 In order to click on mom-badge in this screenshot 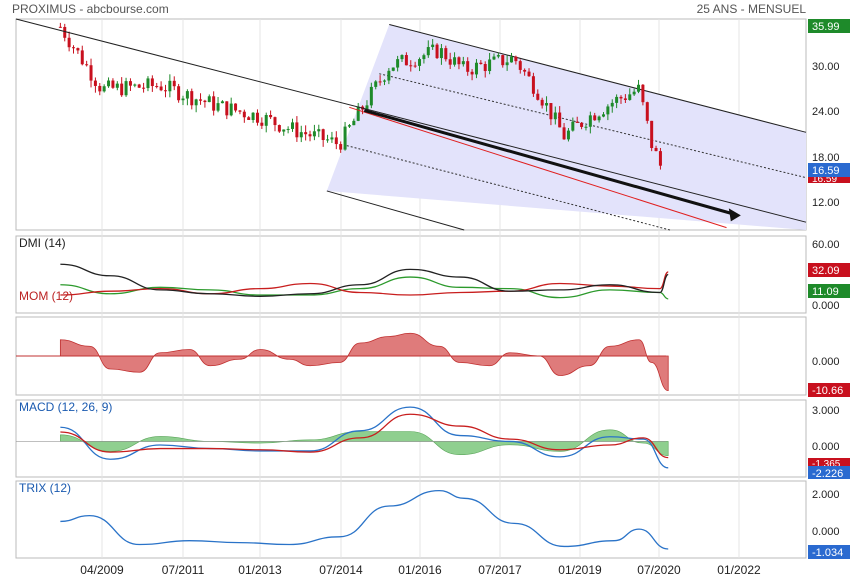, I will do `click(829, 390)`.